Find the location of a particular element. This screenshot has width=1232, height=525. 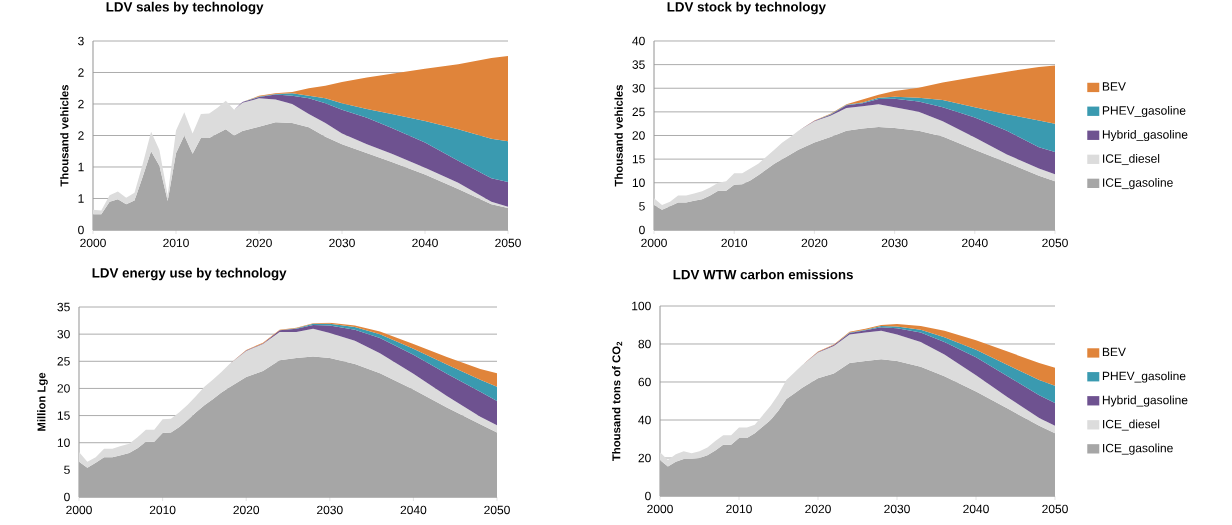

y-tick-label: 80 is located at coordinates (644, 344).